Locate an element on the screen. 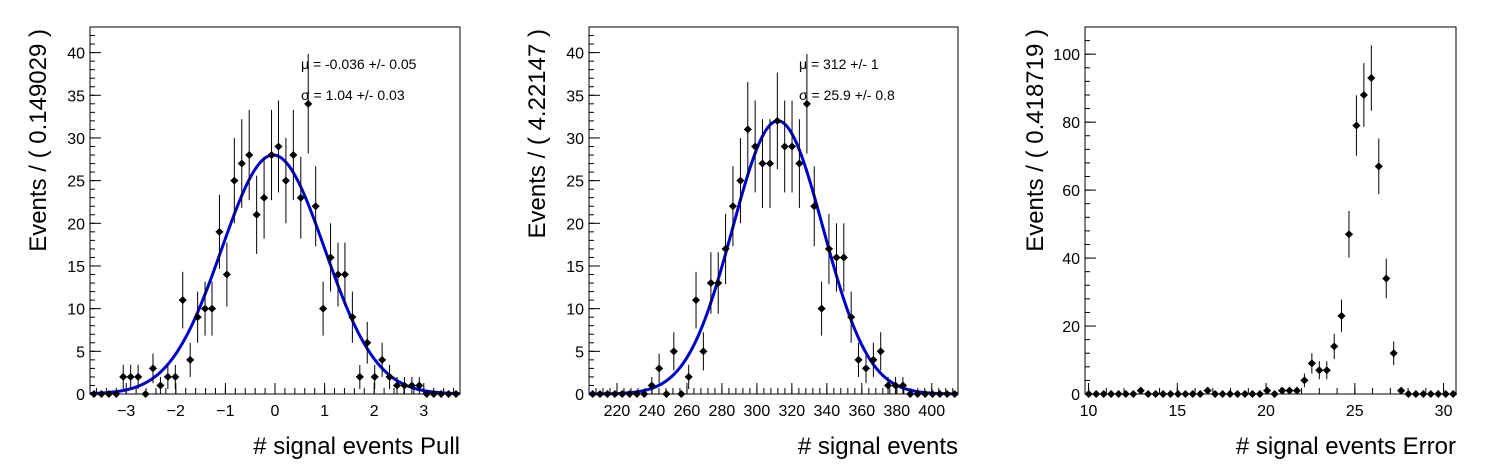 Image resolution: width=1496 pixels, height=472 pixels. x-tick-label: 360 is located at coordinates (861, 411).